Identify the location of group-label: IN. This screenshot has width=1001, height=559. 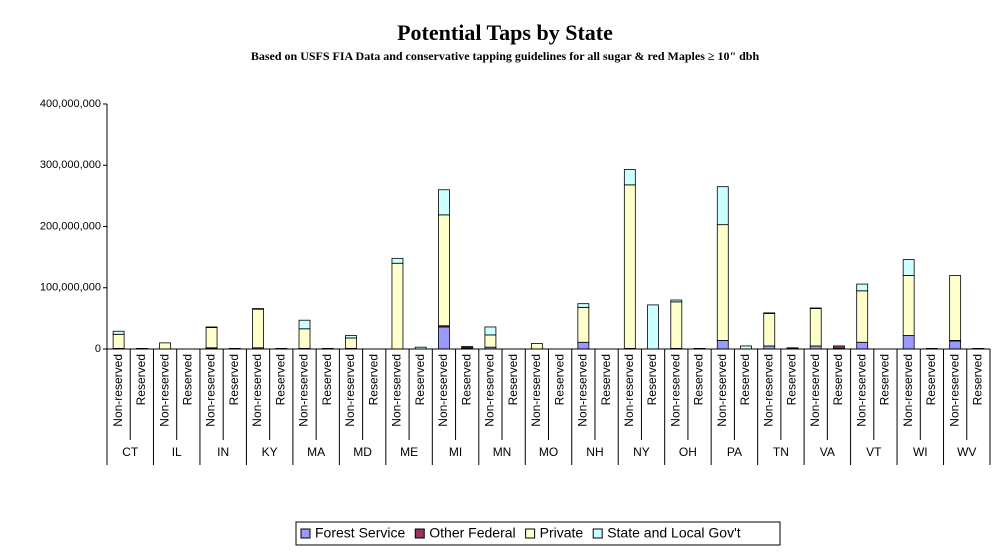
(223, 452).